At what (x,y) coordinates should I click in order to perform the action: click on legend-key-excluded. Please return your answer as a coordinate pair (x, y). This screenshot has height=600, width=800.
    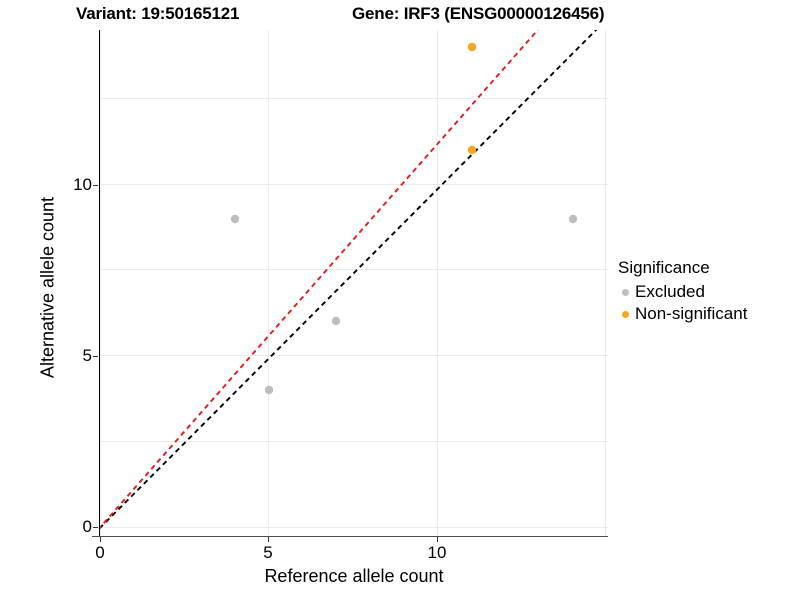
    Looking at the image, I should click on (625, 292).